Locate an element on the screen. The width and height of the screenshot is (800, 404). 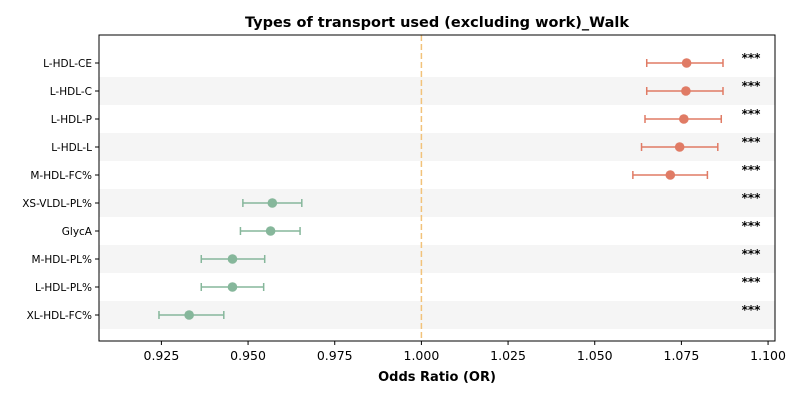
x-tick-label: 0.925 is located at coordinates (162, 355).